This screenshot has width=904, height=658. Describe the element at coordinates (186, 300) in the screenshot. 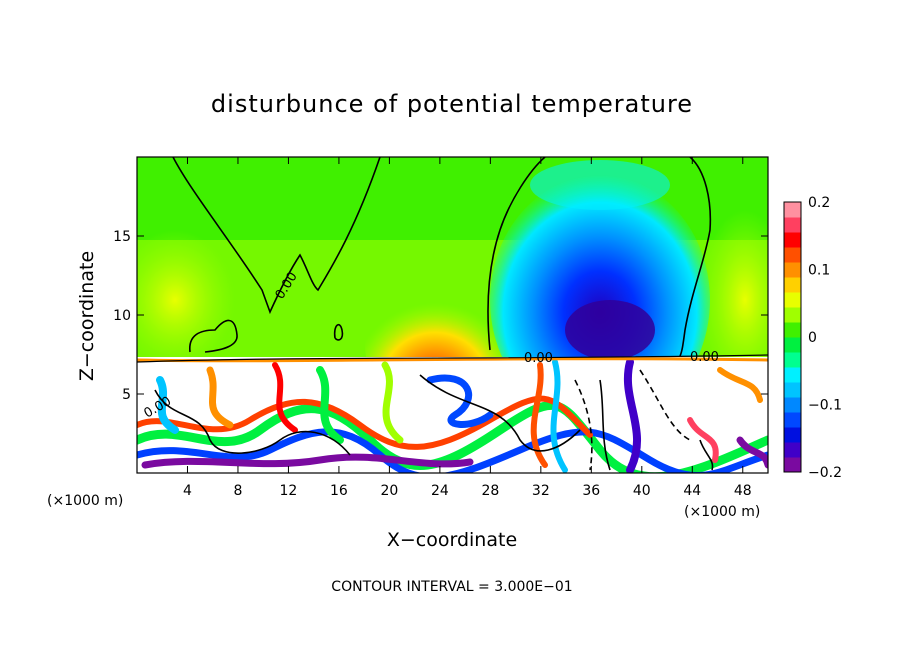

I see `yellow-blob-left` at that location.